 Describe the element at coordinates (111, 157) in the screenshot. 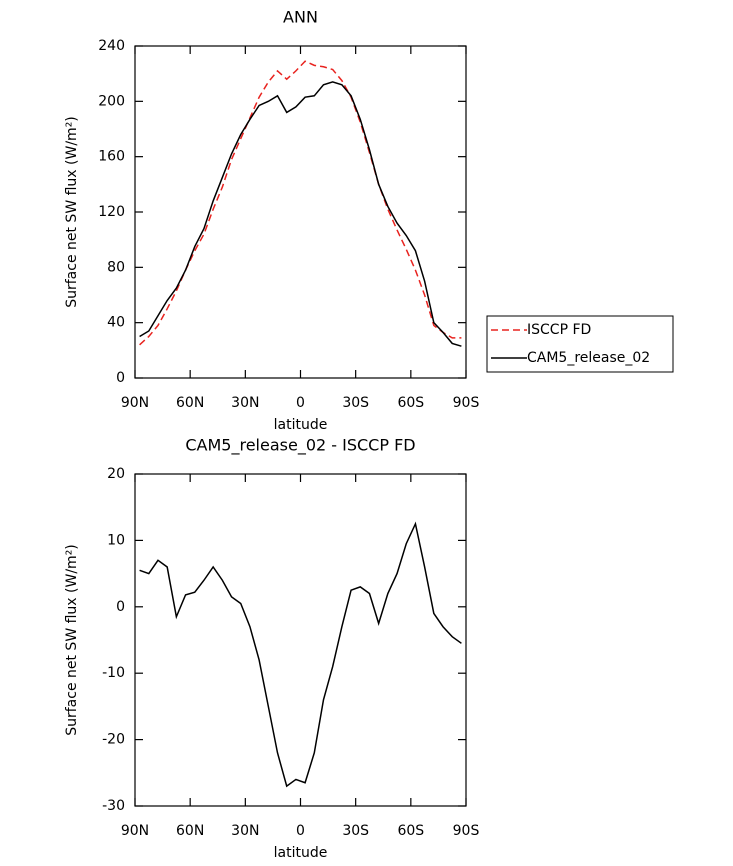

I see `y-tick-label: 160` at that location.